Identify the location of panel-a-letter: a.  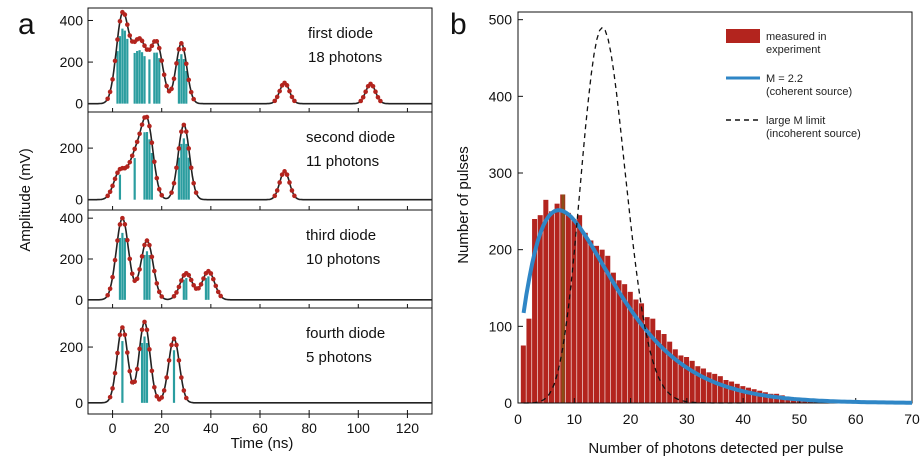
(26, 24).